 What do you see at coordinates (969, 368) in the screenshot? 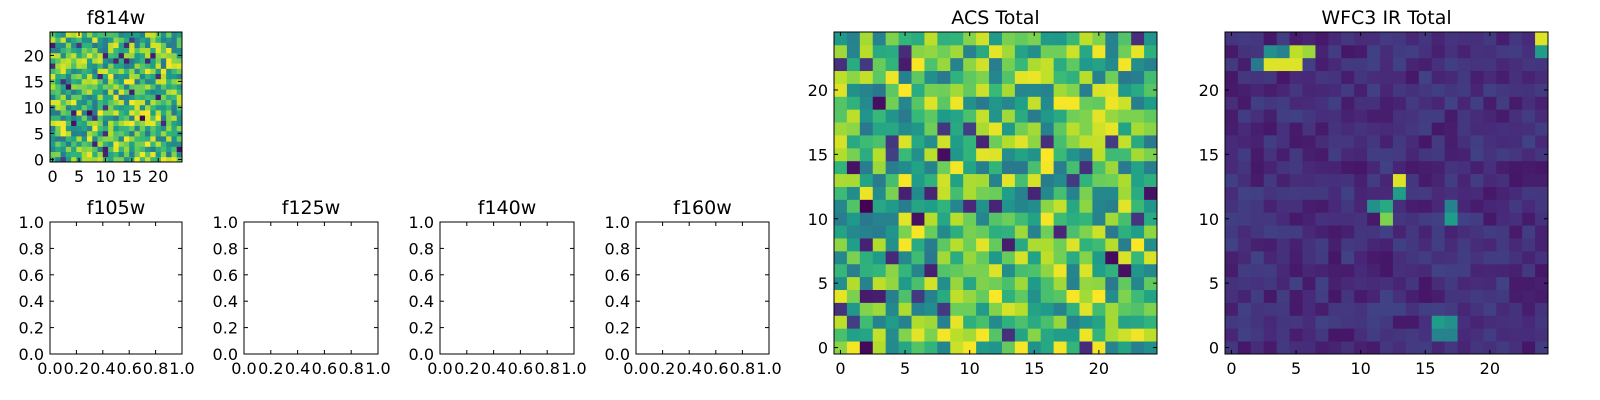
I see `x-tick-label: 10` at bounding box center [969, 368].